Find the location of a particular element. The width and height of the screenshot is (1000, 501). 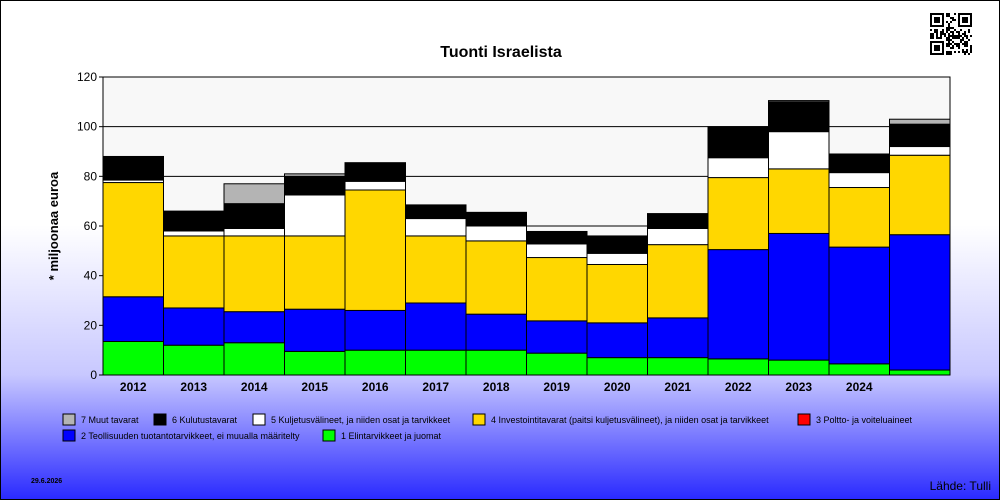

x-tick-label: 2022 is located at coordinates (738, 387).